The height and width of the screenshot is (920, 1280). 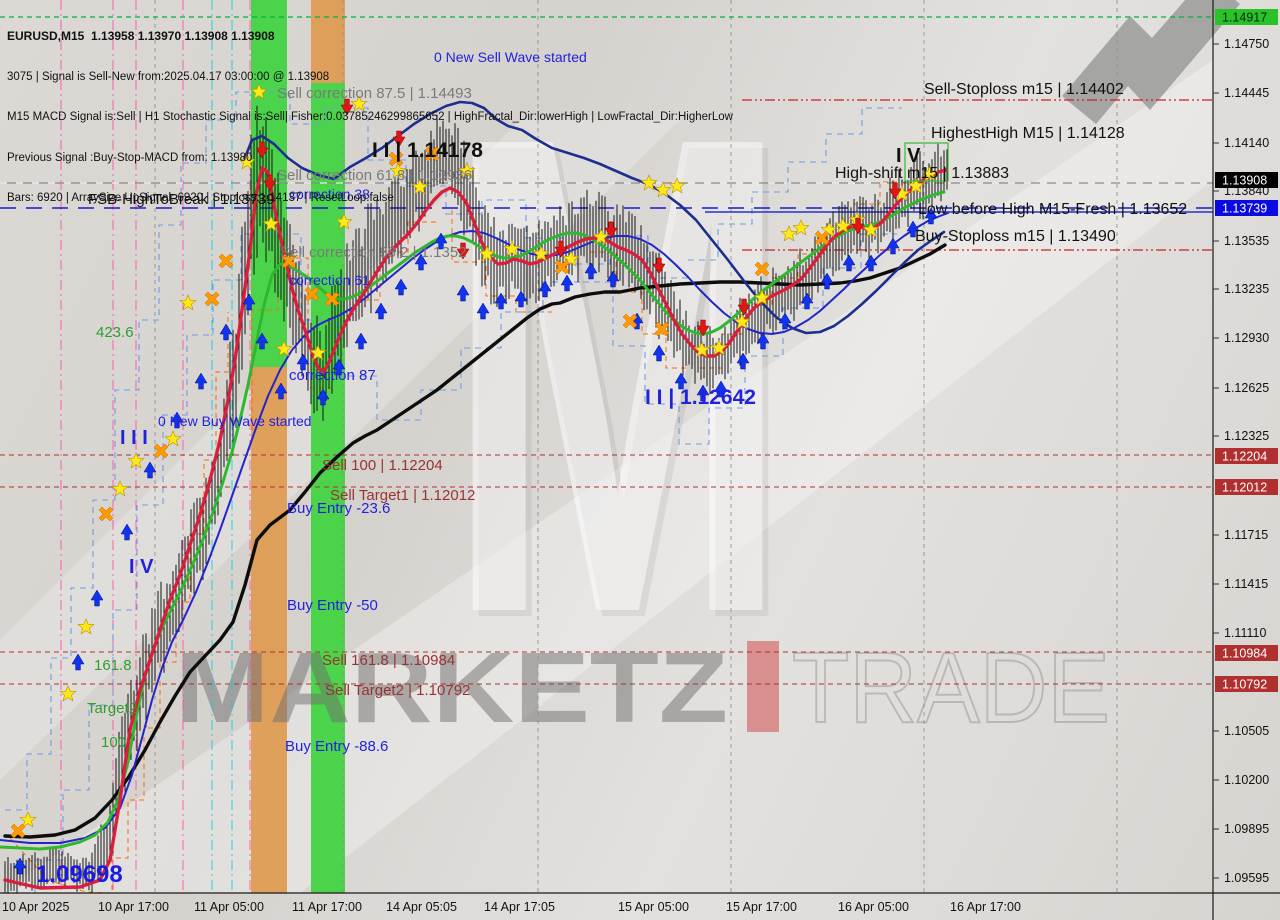 I want to click on annotation-text: Sell Target2 | 1.10792, so click(x=397, y=690).